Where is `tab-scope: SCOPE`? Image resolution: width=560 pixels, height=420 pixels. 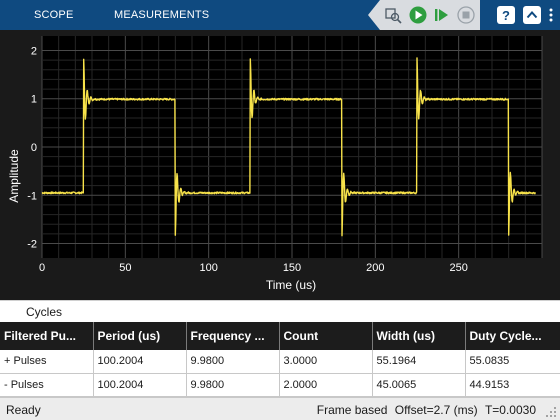
tab-scope: SCOPE is located at coordinates (54, 15).